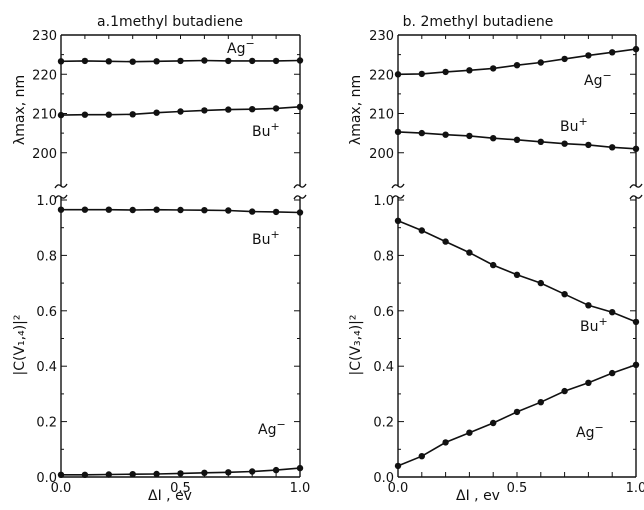 This screenshot has width=644, height=510. What do you see at coordinates (300, 488) in the screenshot?
I see `x-tick-label: 1.0` at bounding box center [300, 488].